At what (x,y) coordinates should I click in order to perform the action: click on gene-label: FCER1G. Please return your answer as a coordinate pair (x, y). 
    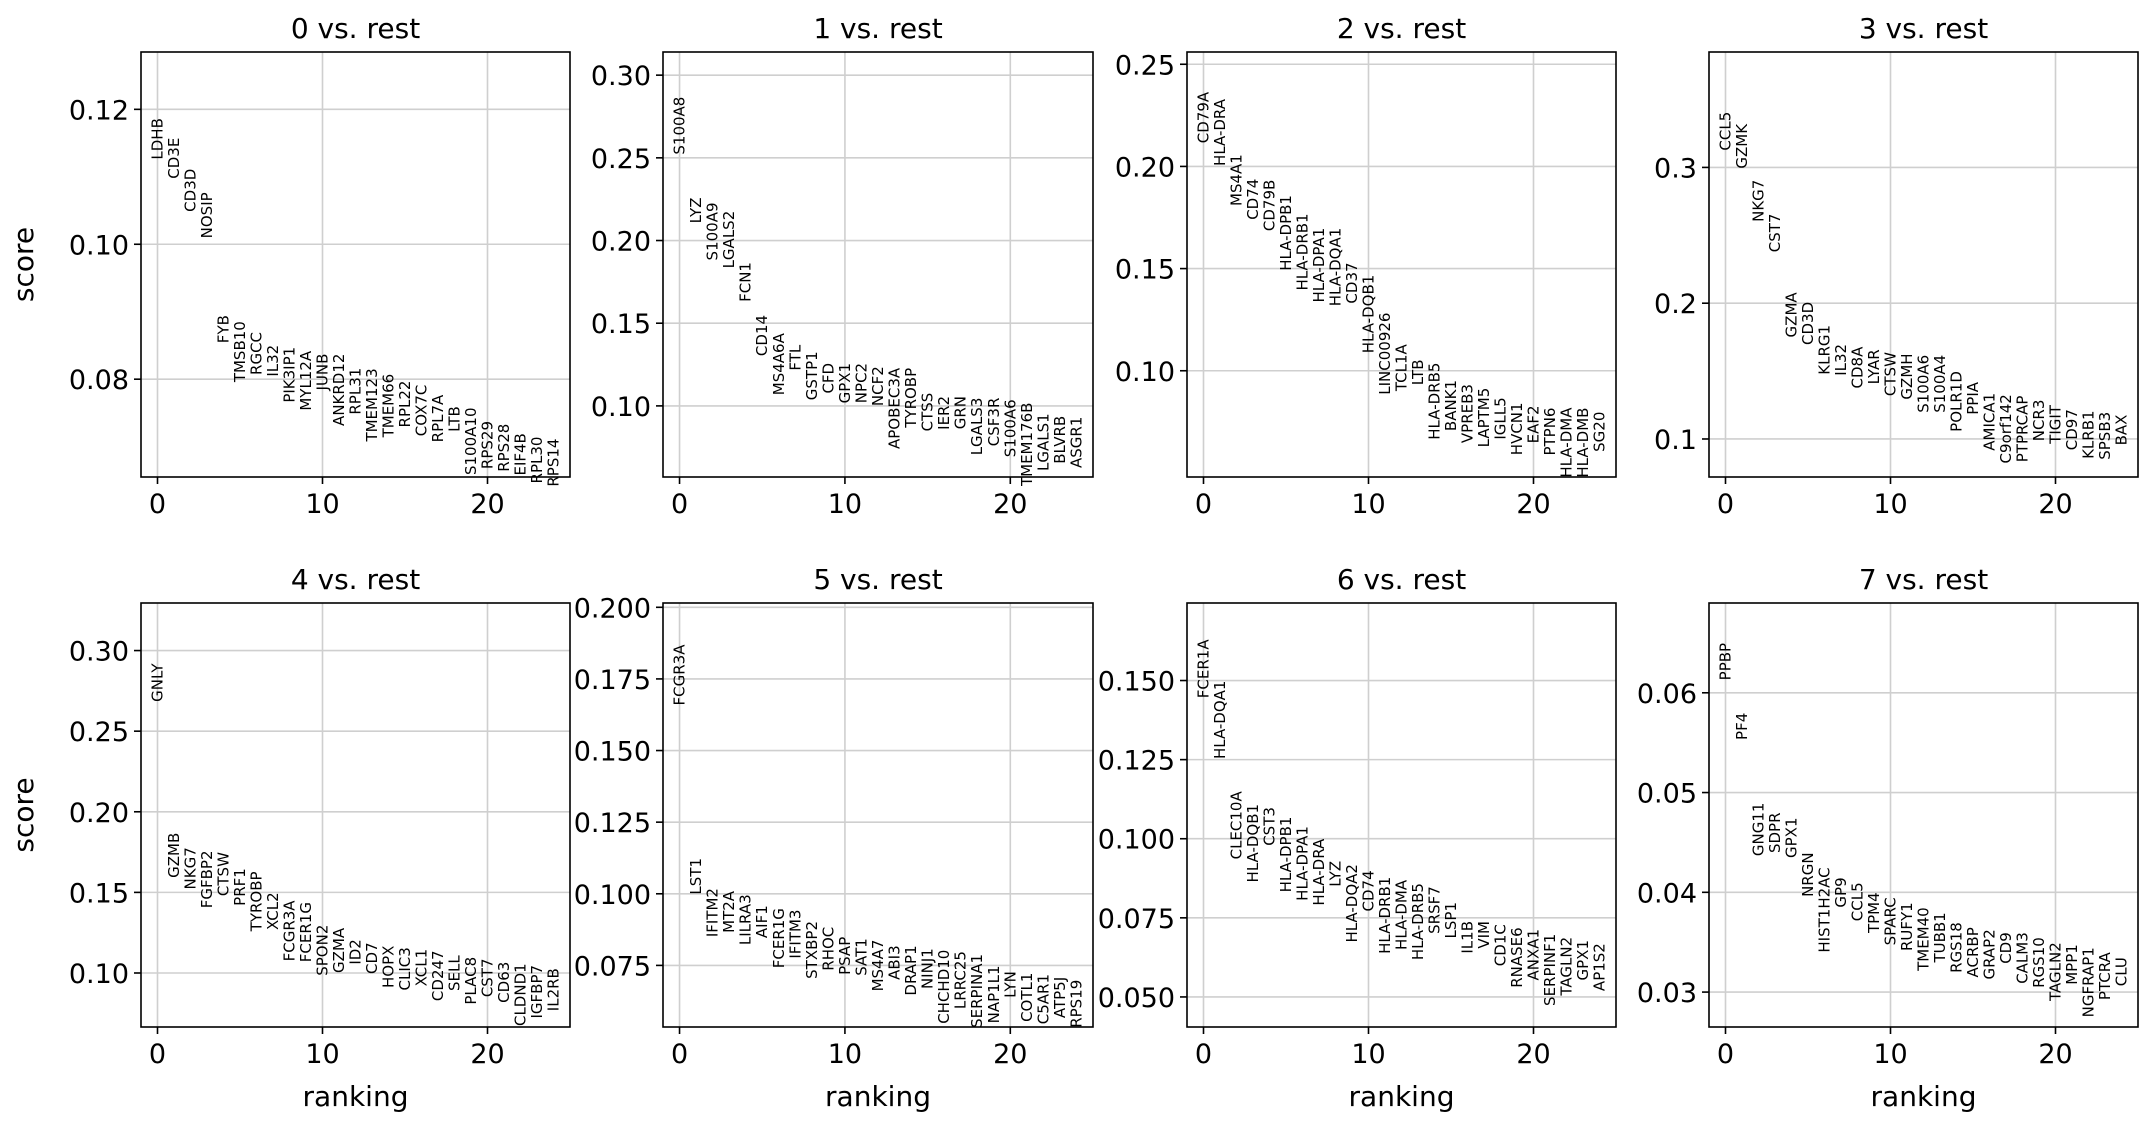
    Looking at the image, I should click on (306, 932).